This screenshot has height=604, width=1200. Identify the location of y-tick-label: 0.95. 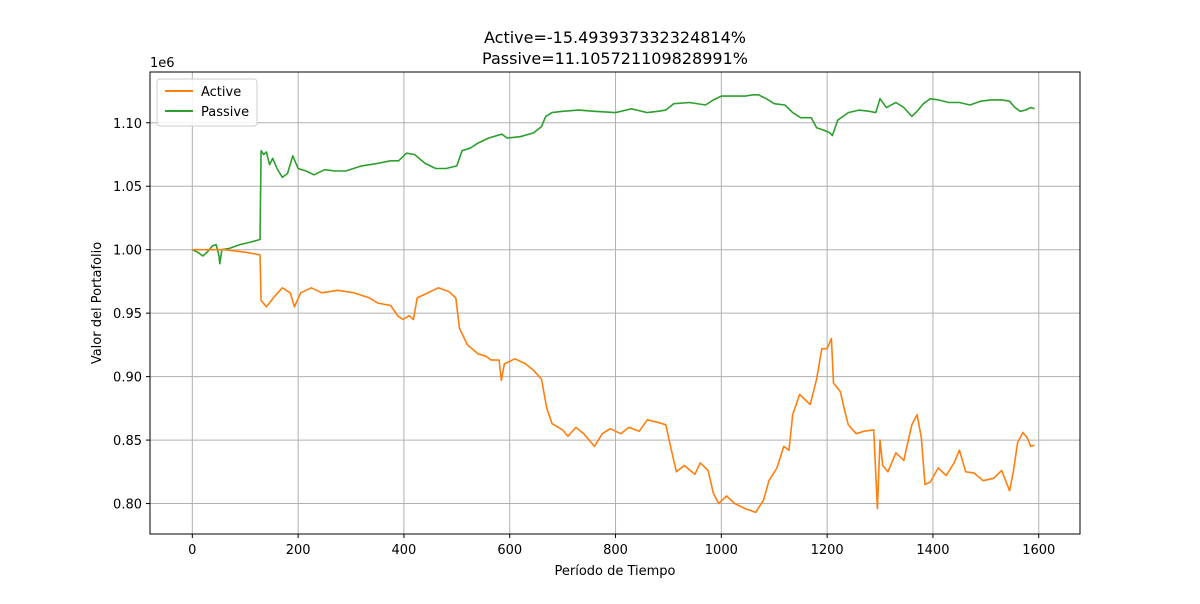
(127, 314).